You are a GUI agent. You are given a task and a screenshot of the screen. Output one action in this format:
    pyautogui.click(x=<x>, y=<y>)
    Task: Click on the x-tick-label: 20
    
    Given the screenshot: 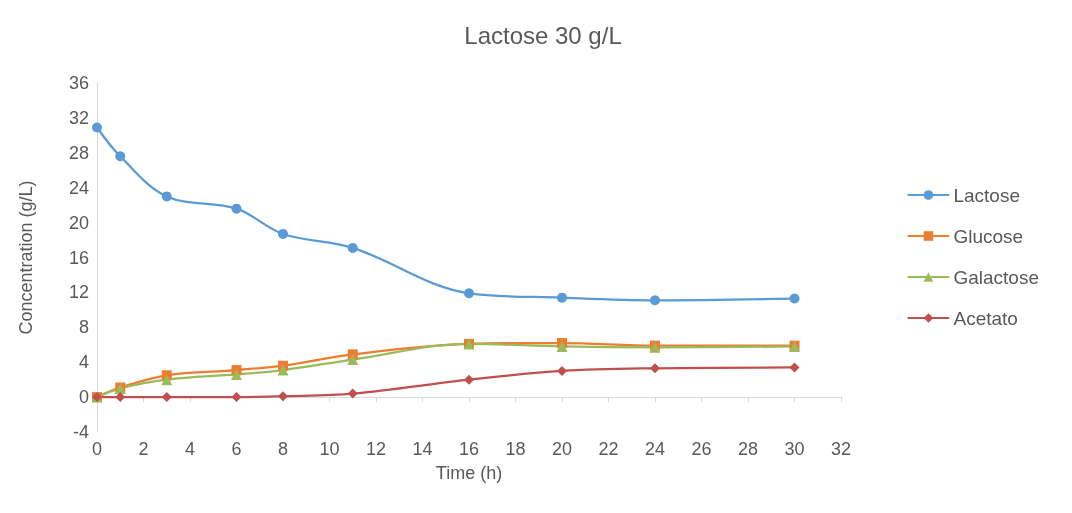 What is the action you would take?
    pyautogui.click(x=562, y=449)
    